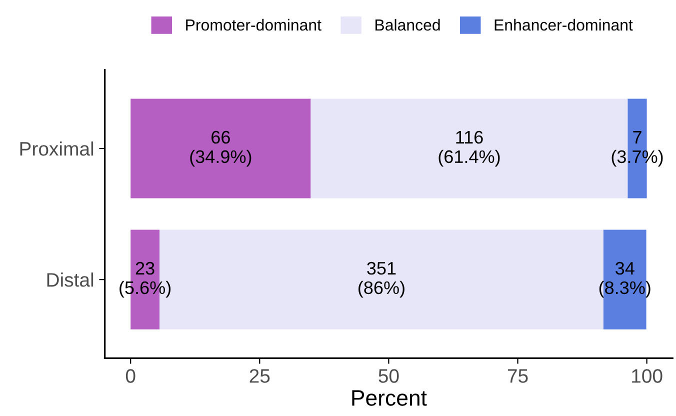  I want to click on data-label: 66 (34.9%), so click(221, 148).